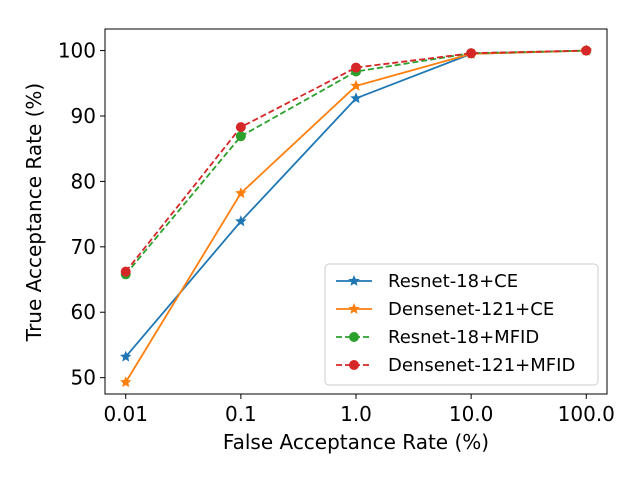 The height and width of the screenshot is (480, 640). I want to click on x-tick-label: 10.0, so click(471, 414).